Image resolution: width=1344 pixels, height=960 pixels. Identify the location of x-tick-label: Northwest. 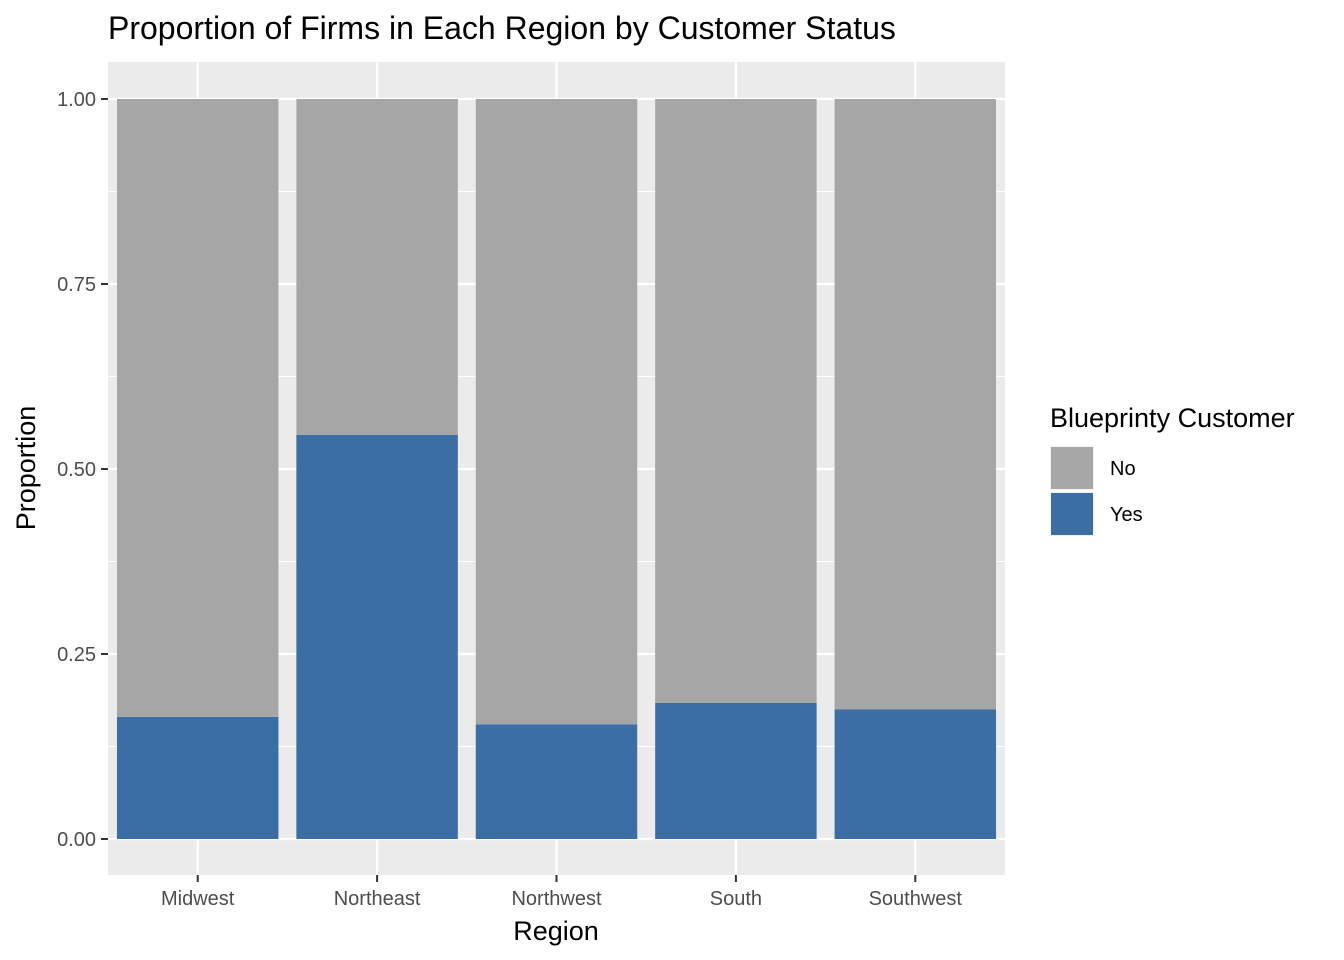
(556, 899).